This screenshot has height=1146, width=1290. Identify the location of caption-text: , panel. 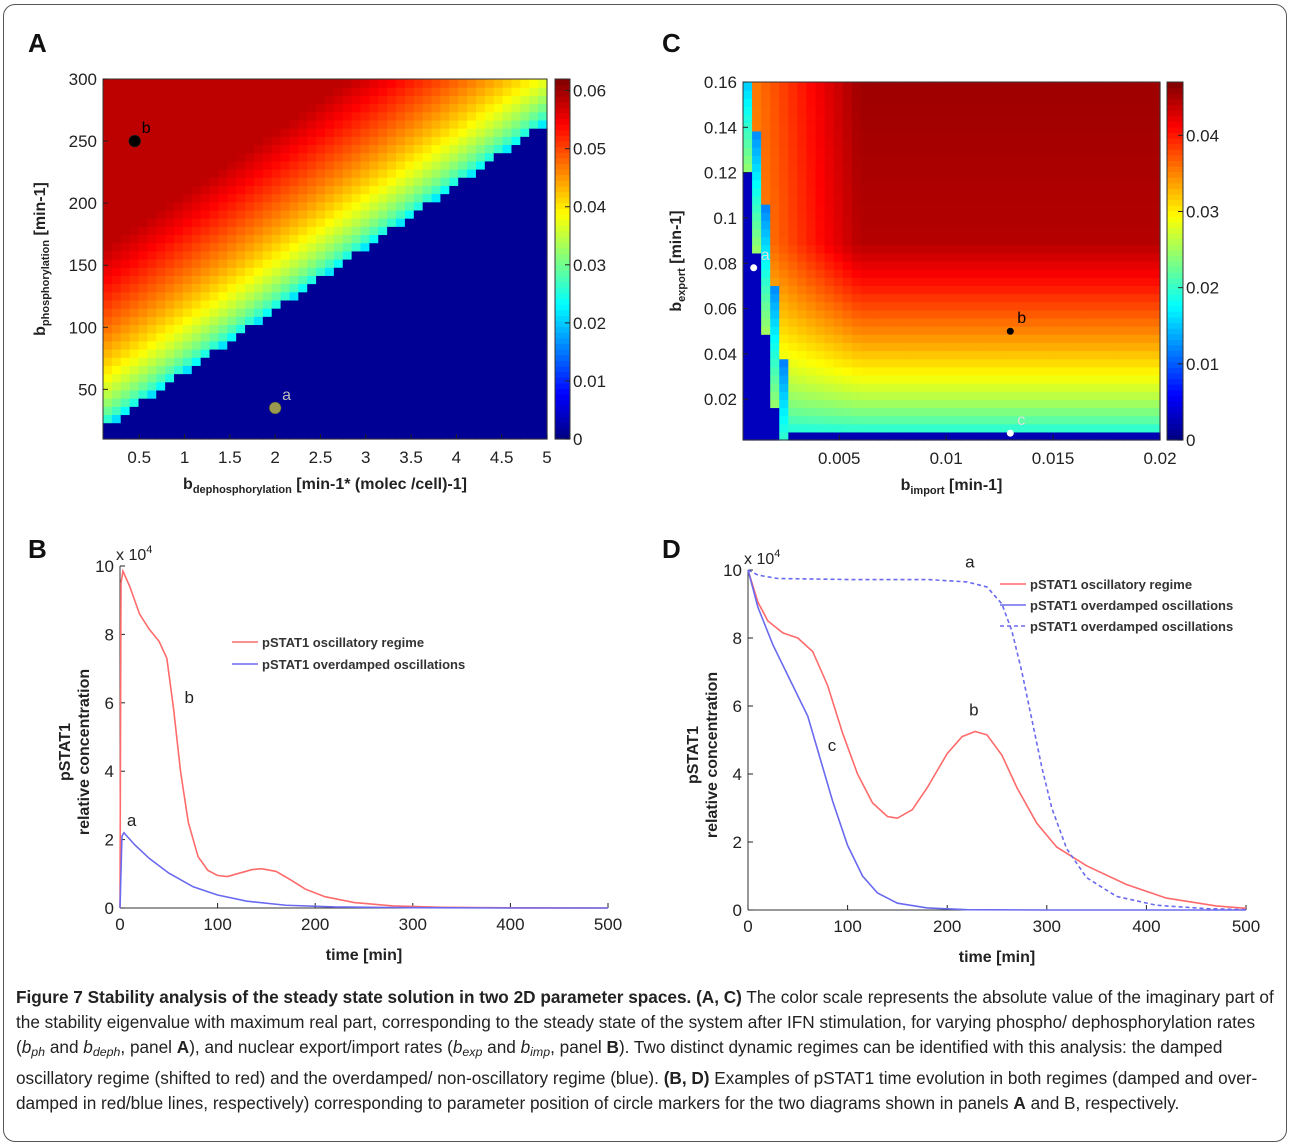
(148, 1047).